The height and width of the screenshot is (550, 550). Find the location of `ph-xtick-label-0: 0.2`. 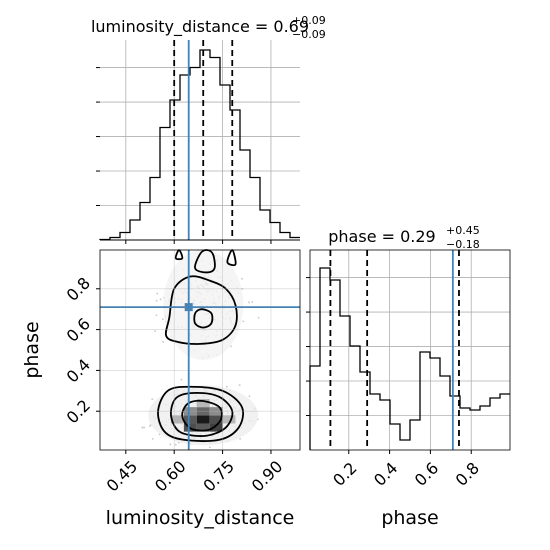

ph-xtick-label-0: 0.2 is located at coordinates (344, 473).